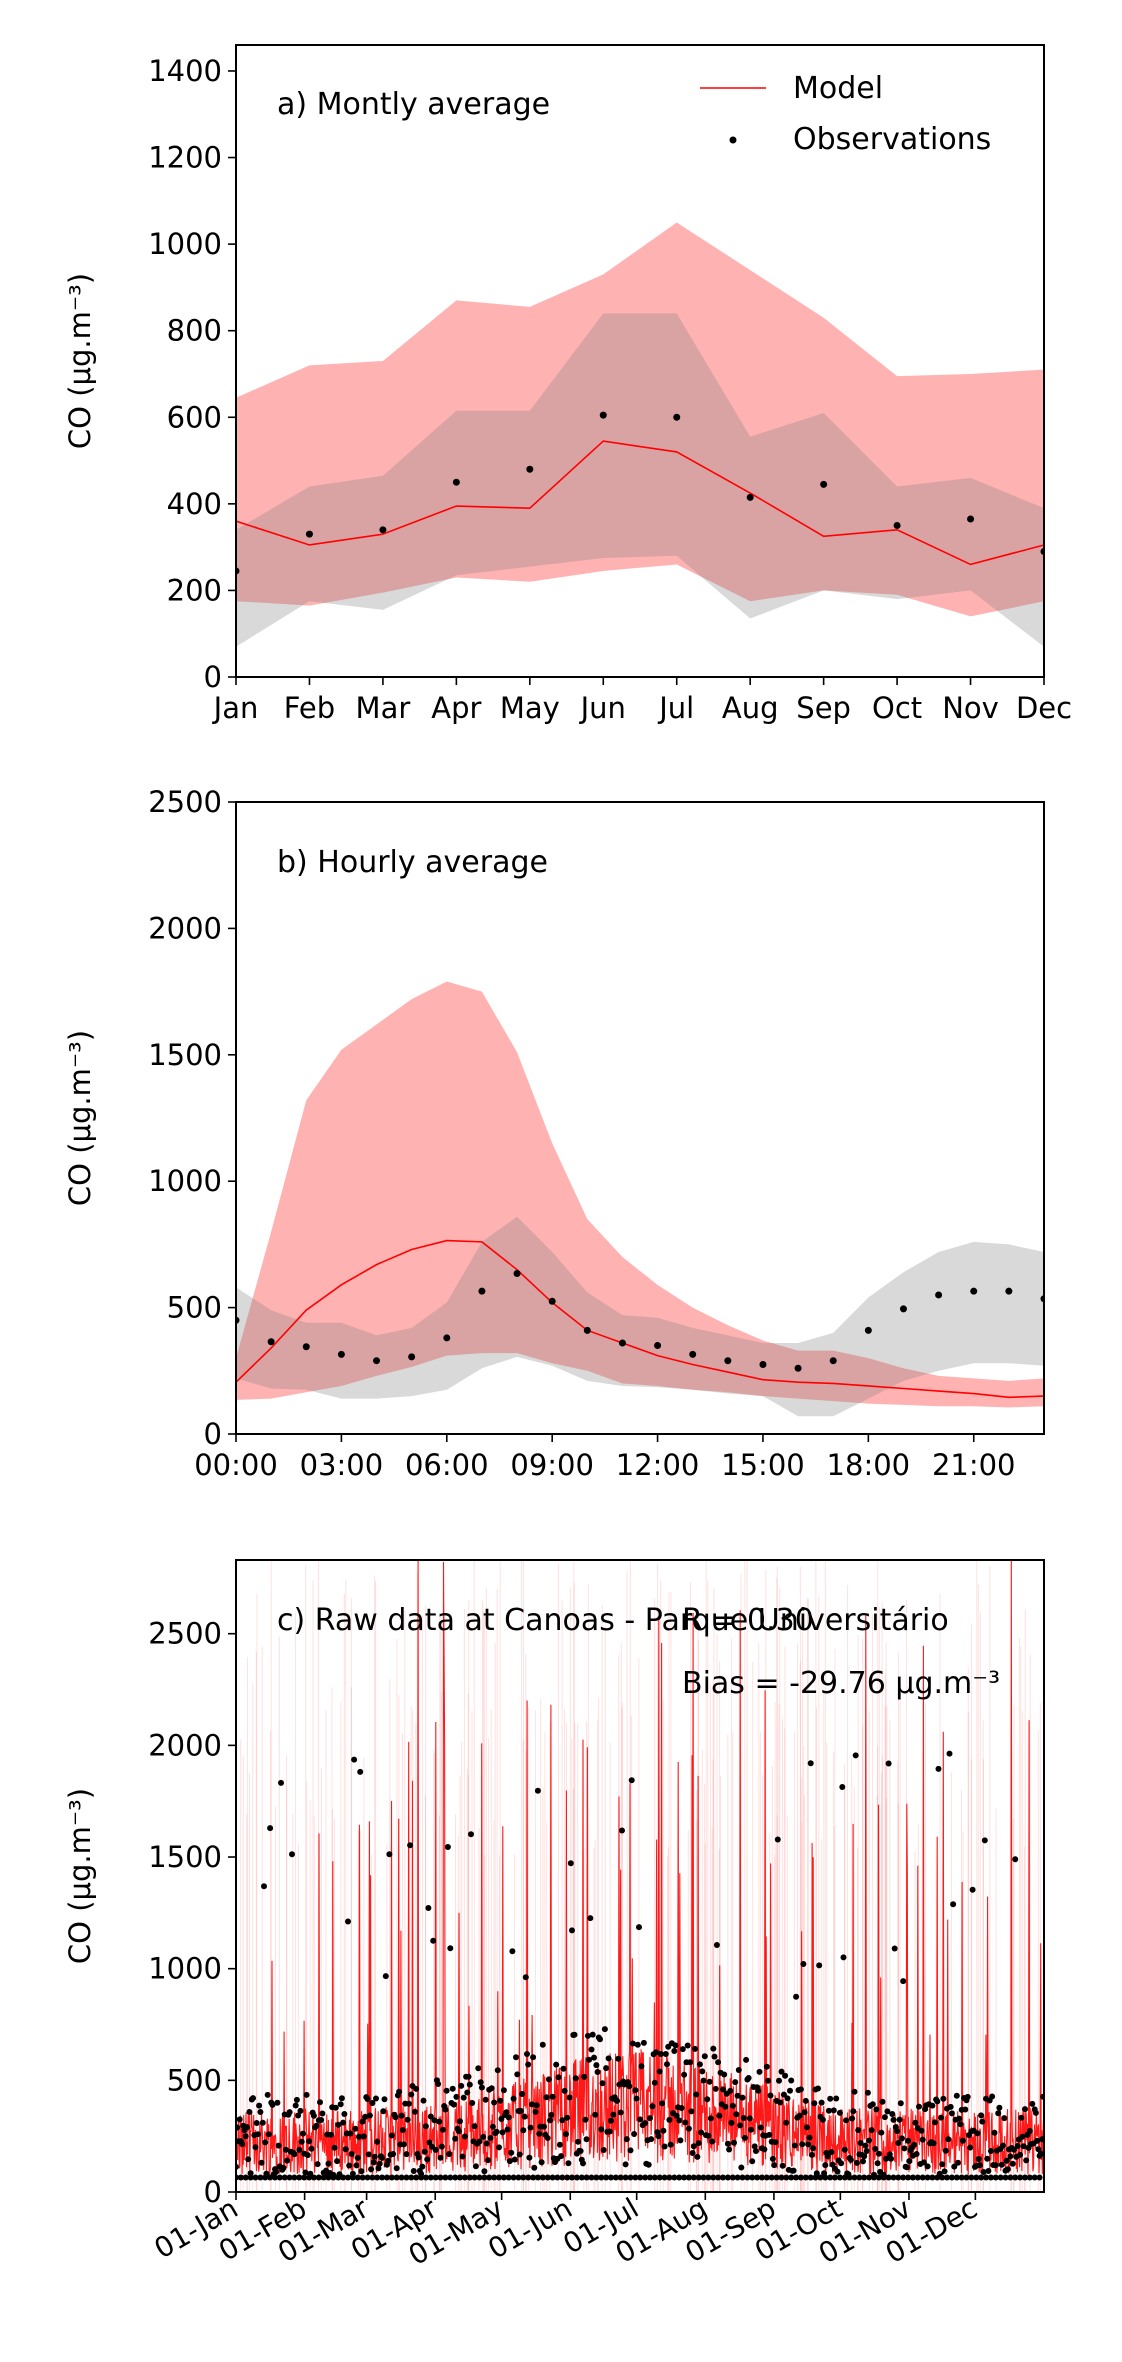  What do you see at coordinates (80, 361) in the screenshot?
I see `panel-a-ylabel: CO (μg.m⁻³)` at bounding box center [80, 361].